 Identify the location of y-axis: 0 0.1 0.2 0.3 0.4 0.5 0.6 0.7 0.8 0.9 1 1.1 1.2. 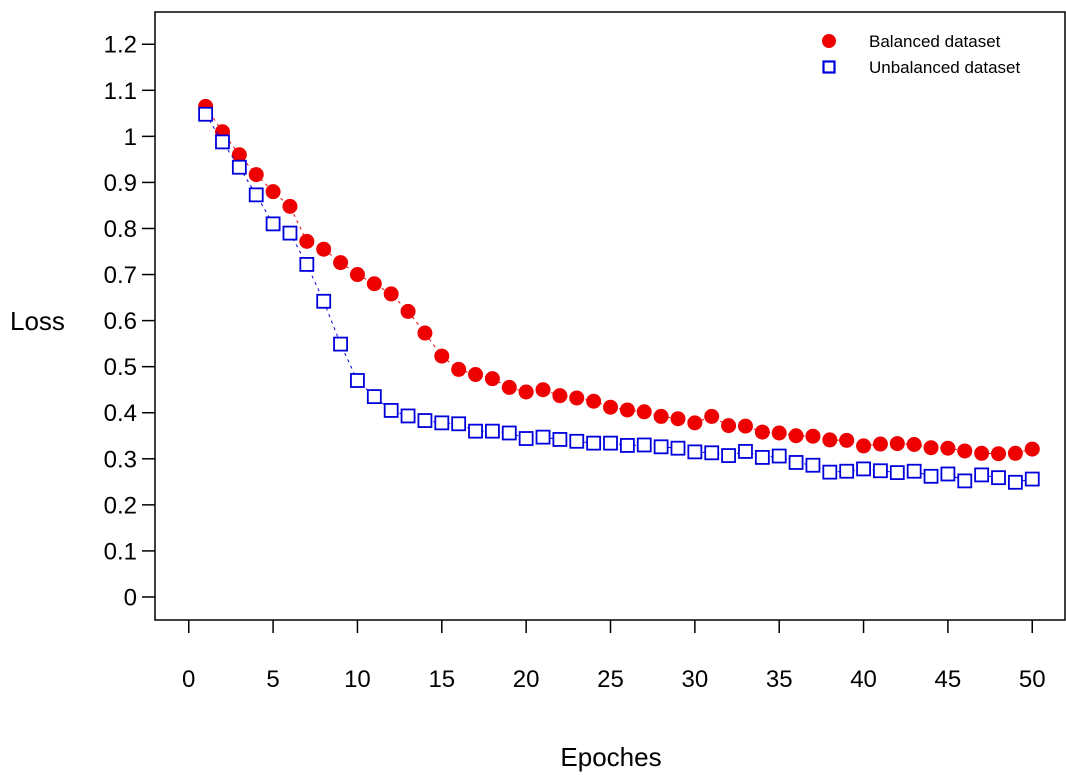
(129, 321).